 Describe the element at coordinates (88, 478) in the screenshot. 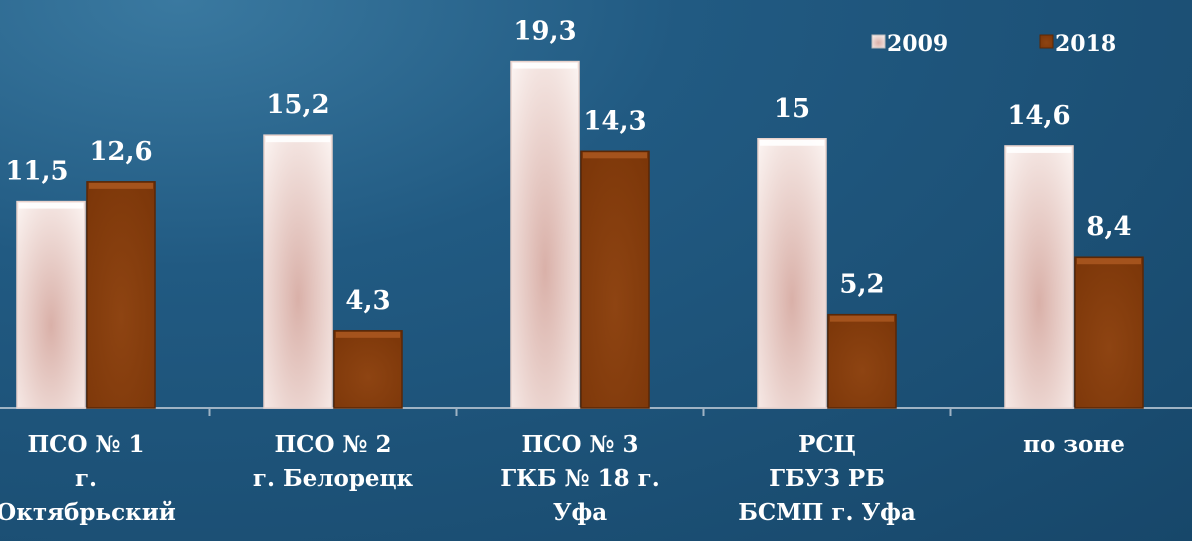

I see `x-tick-label: ПСО № 1 г. Октябрьский` at that location.